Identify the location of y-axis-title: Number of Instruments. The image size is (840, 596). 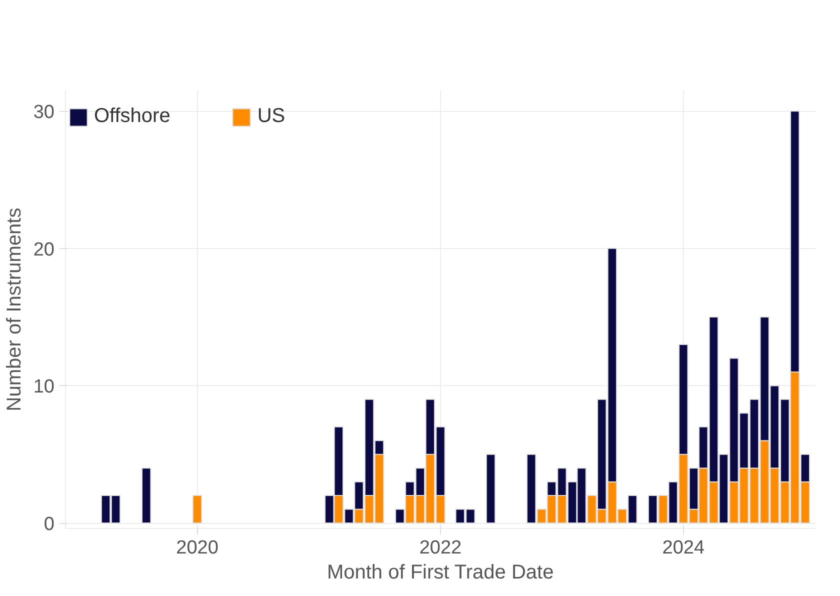
(14, 310).